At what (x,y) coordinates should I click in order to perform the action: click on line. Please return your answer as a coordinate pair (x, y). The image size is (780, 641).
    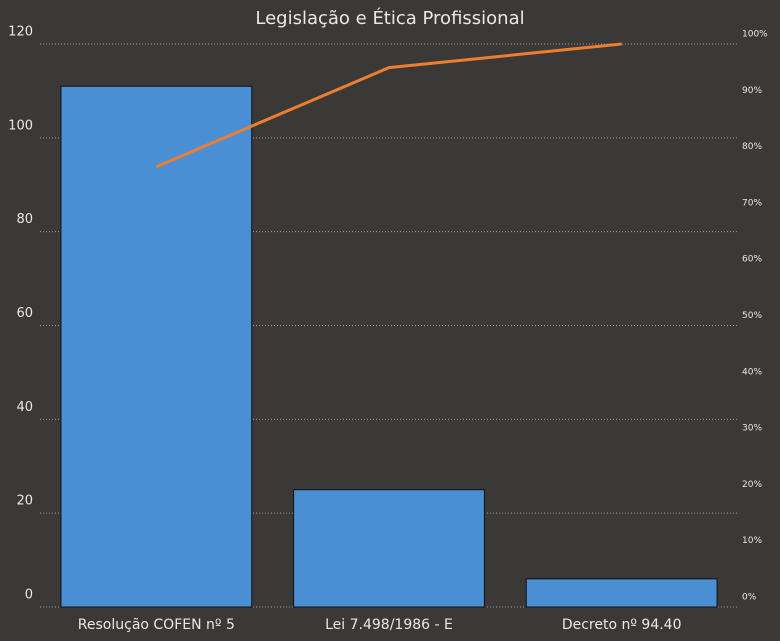
    Looking at the image, I should click on (388, 105).